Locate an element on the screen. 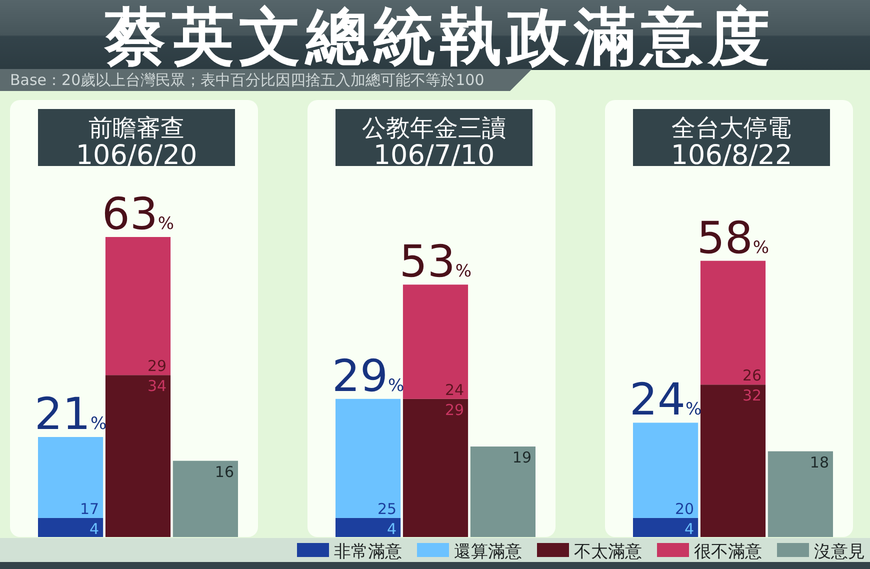 The width and height of the screenshot is (870, 569). text: Base：20歲以上台灣民眾；表中百分比因四捨五入加總可能不等於100 is located at coordinates (247, 80).